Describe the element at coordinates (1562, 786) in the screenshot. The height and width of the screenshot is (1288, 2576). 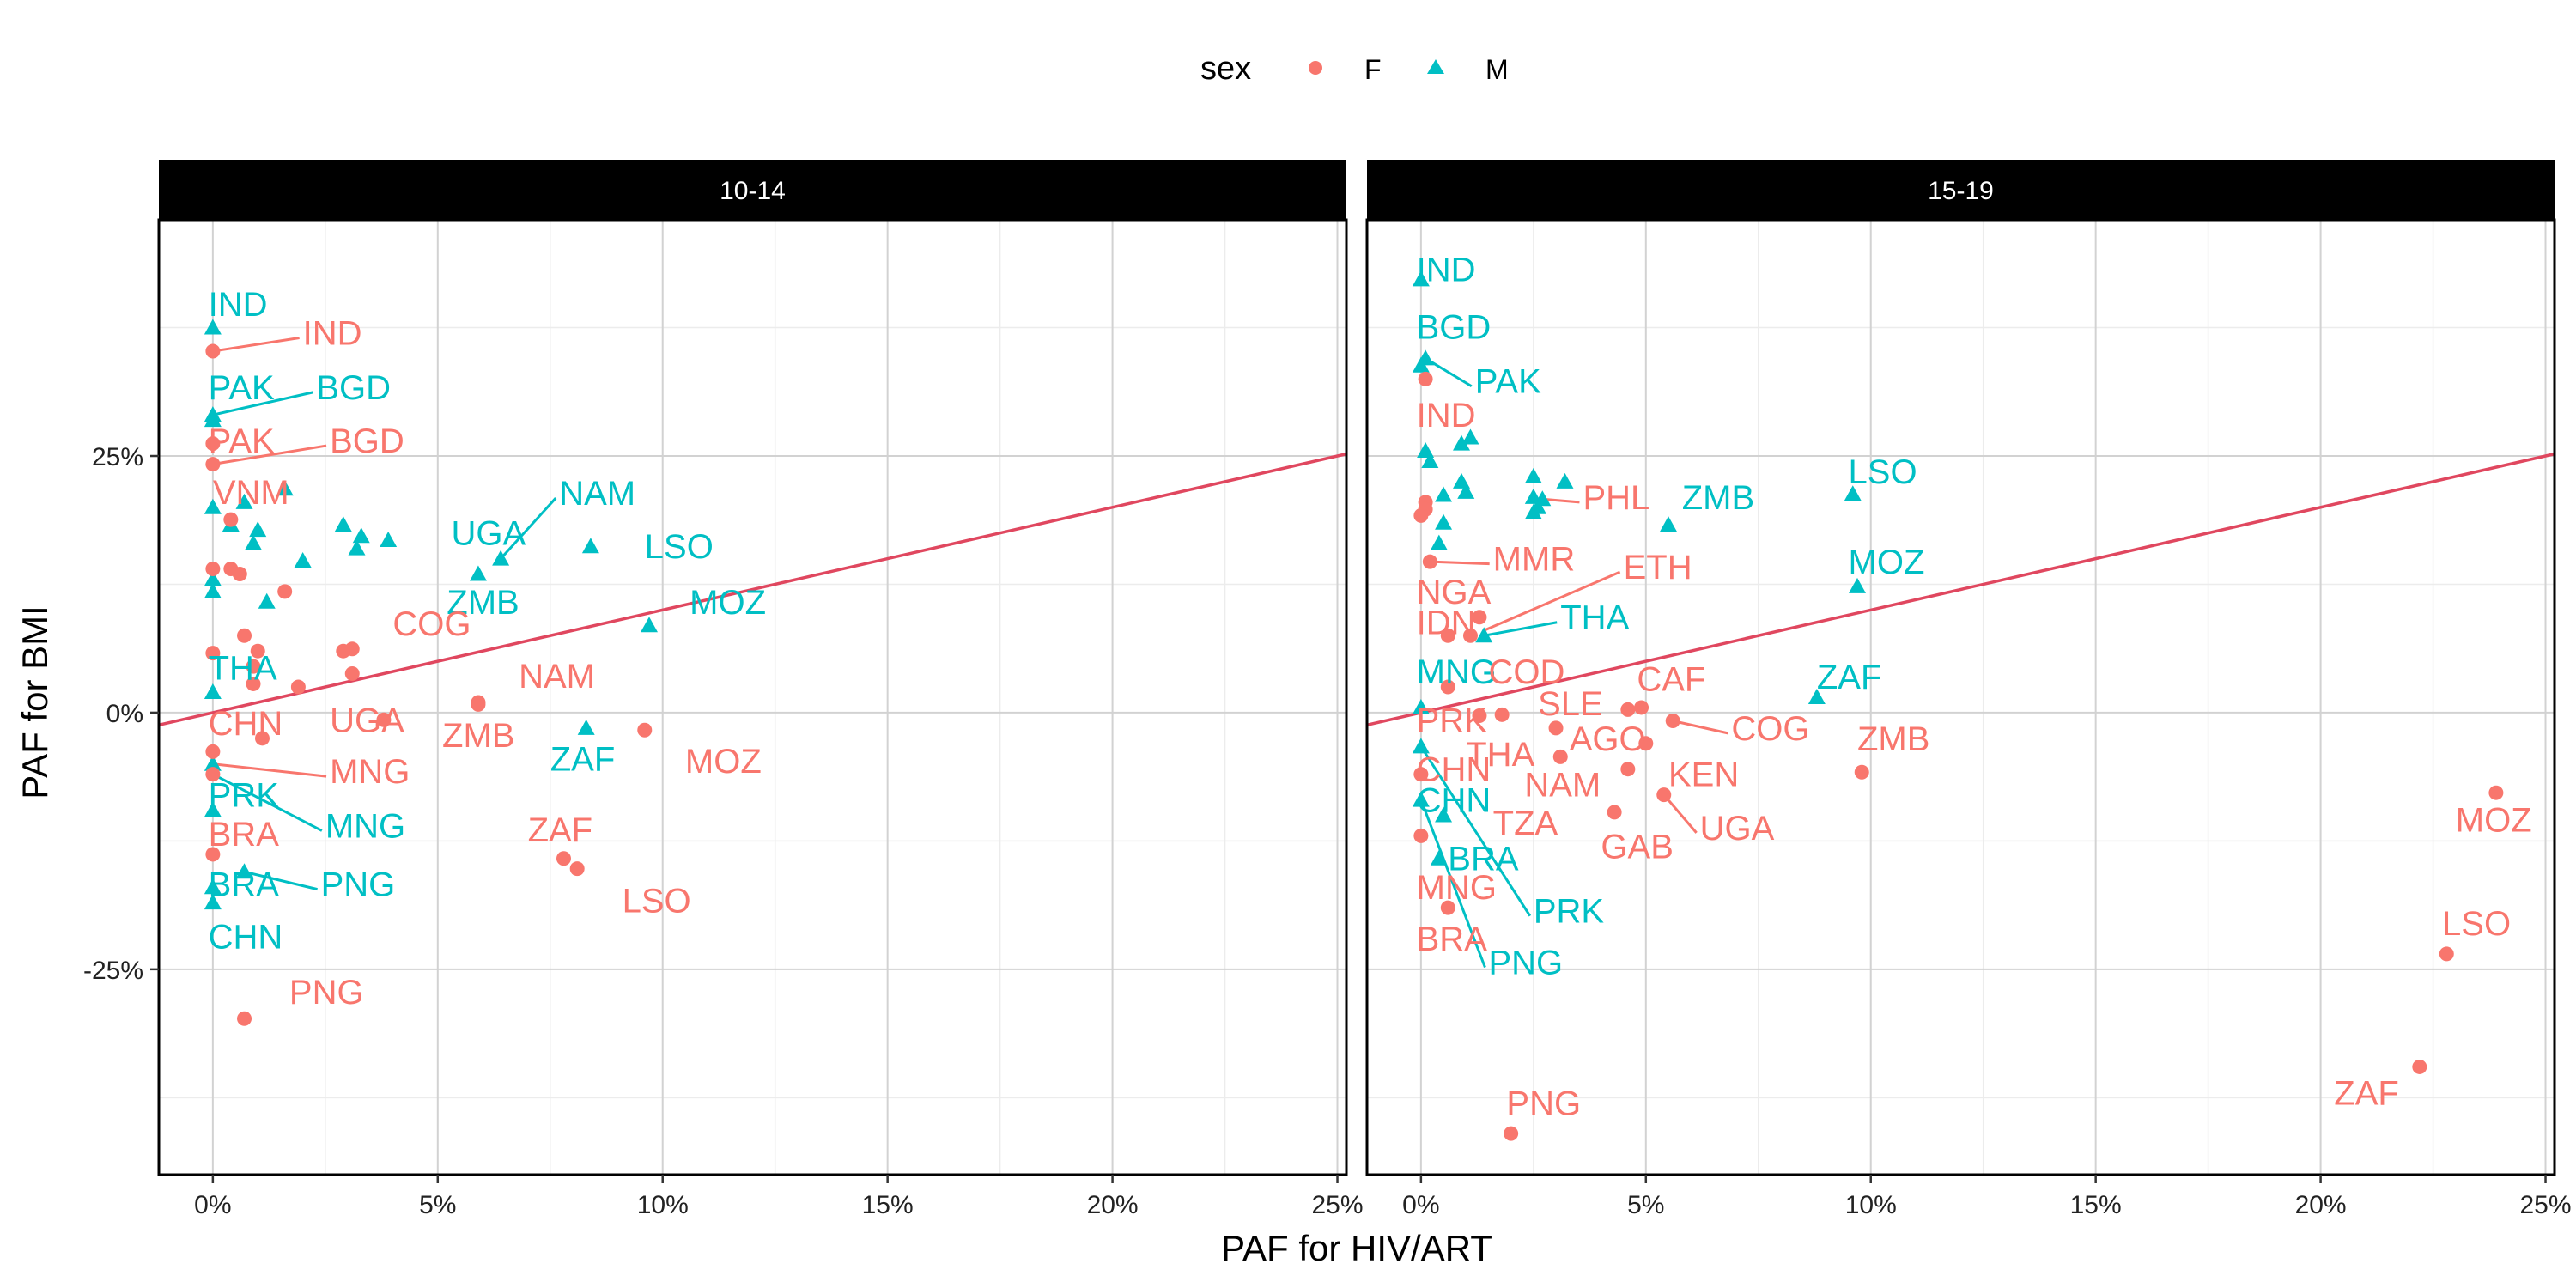
I see `point-label: NAM` at that location.